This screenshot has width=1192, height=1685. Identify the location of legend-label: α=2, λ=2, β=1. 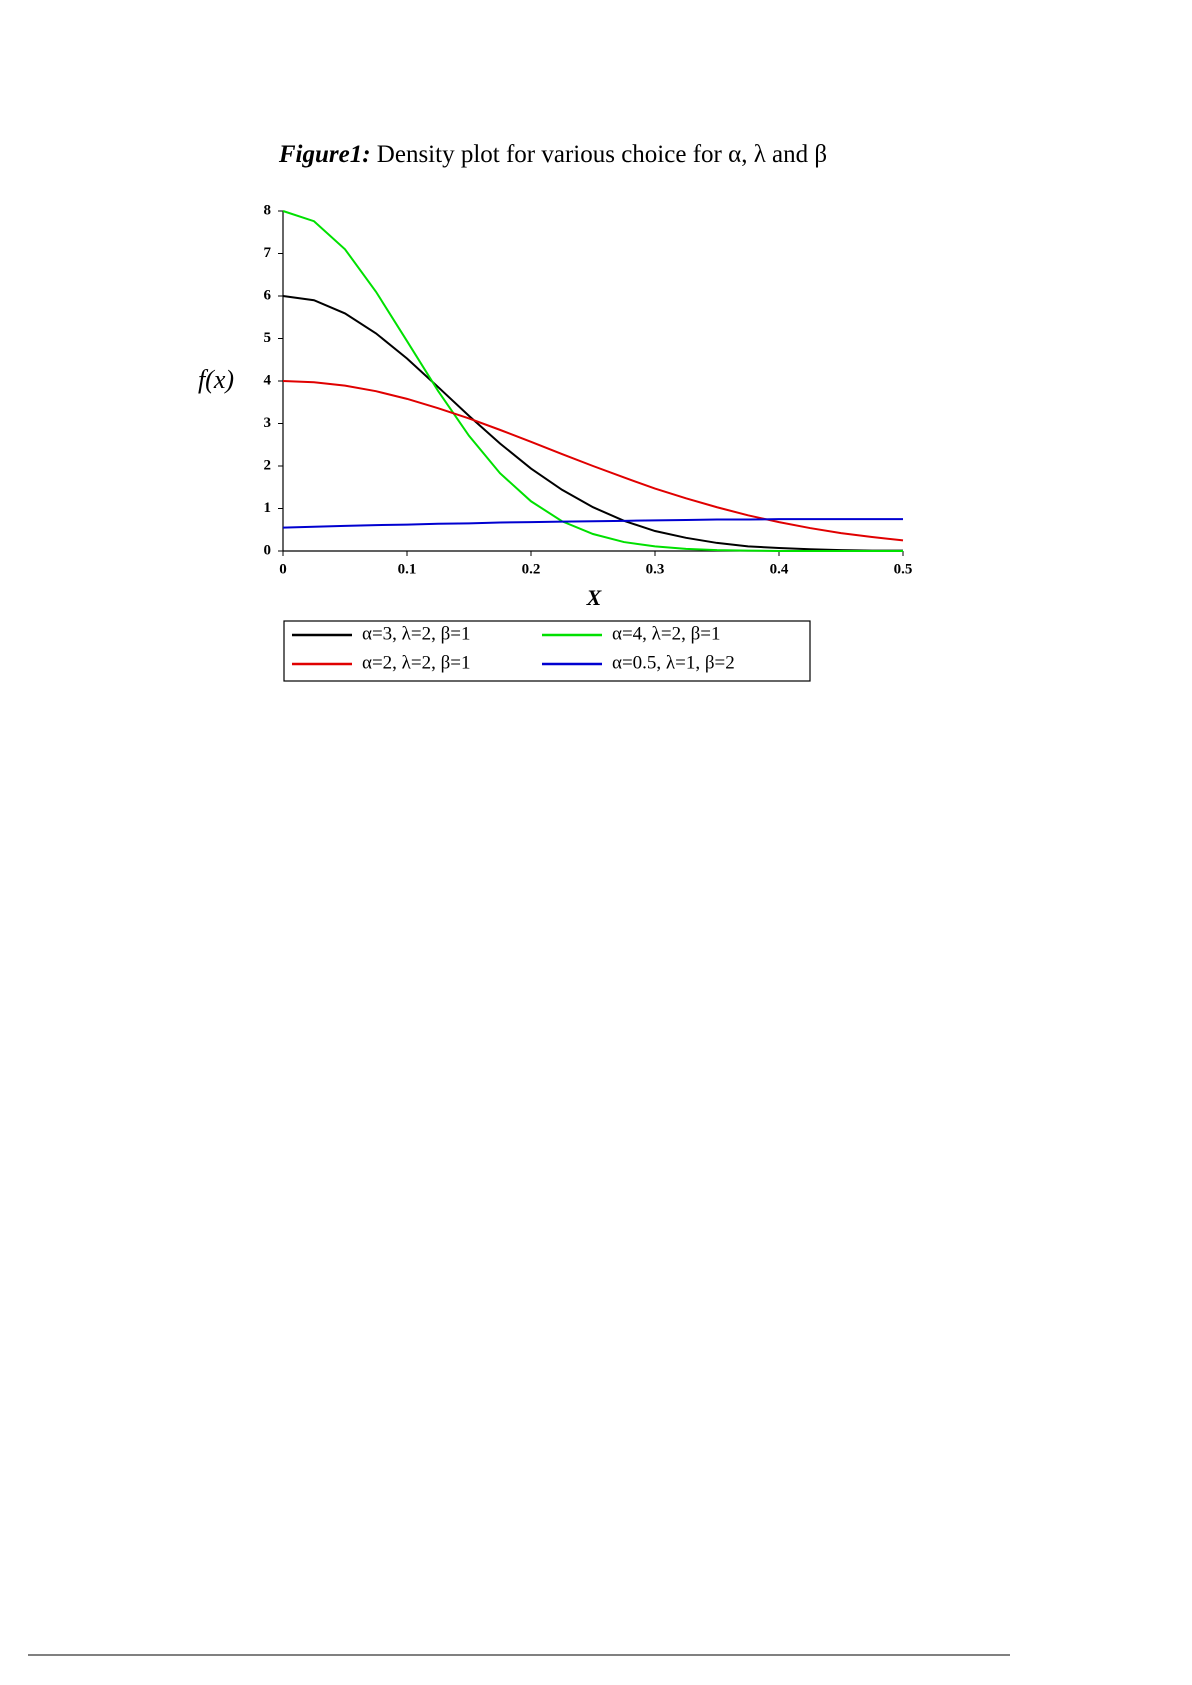
(416, 662).